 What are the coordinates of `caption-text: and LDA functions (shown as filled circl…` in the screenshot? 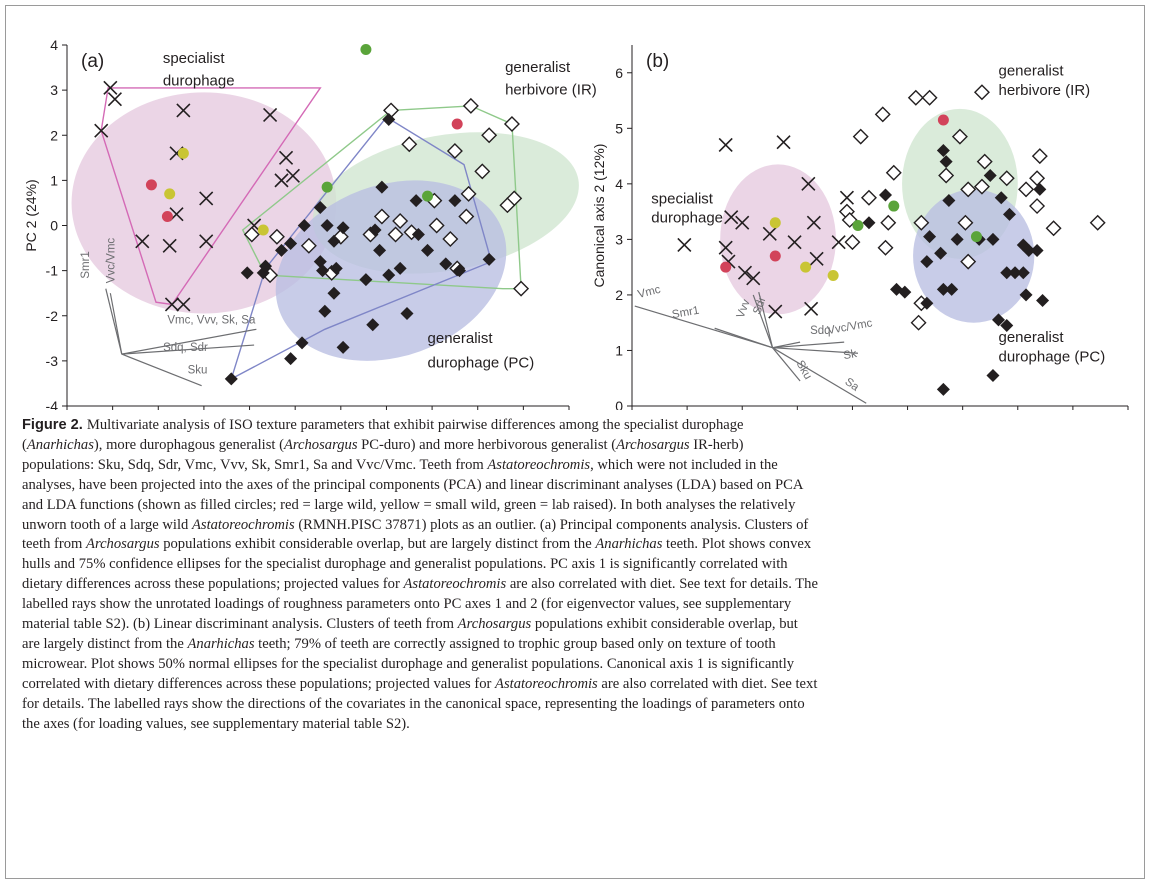 It's located at (409, 504).